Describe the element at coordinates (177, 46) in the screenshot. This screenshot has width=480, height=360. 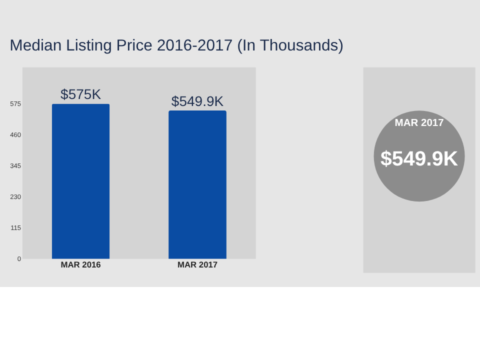
I see `chart-title: Median Listing Price 2016-2017 (In Thousands)` at that location.